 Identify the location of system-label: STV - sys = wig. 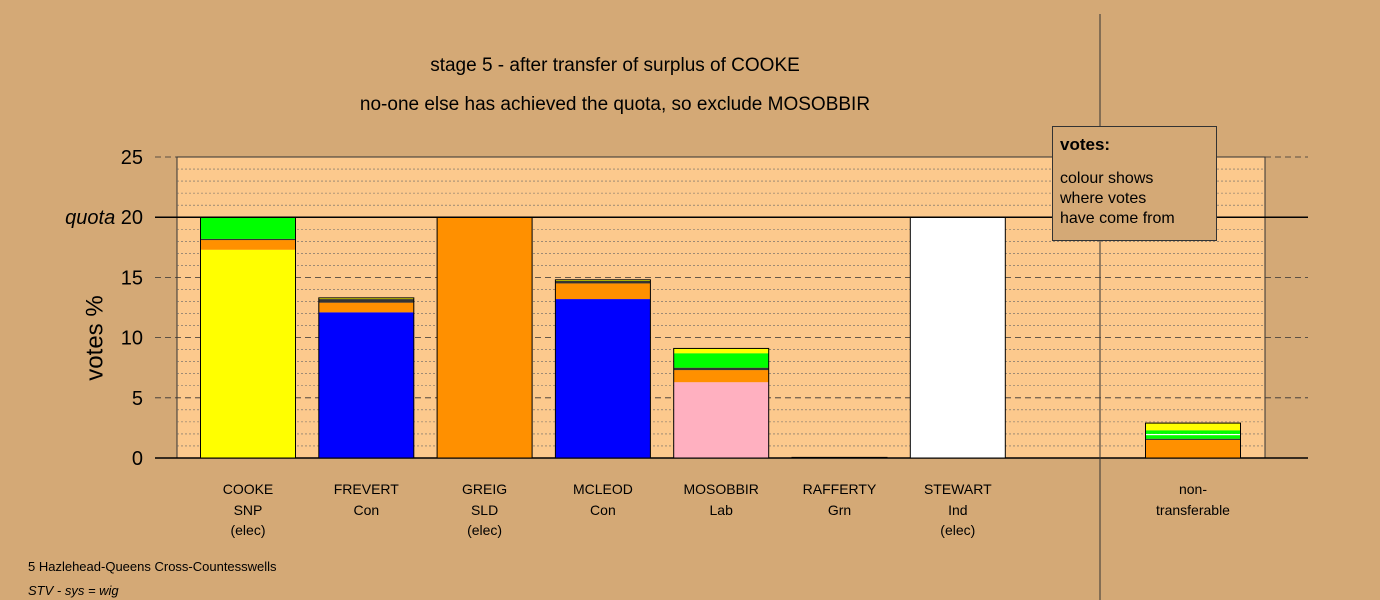
(73, 590).